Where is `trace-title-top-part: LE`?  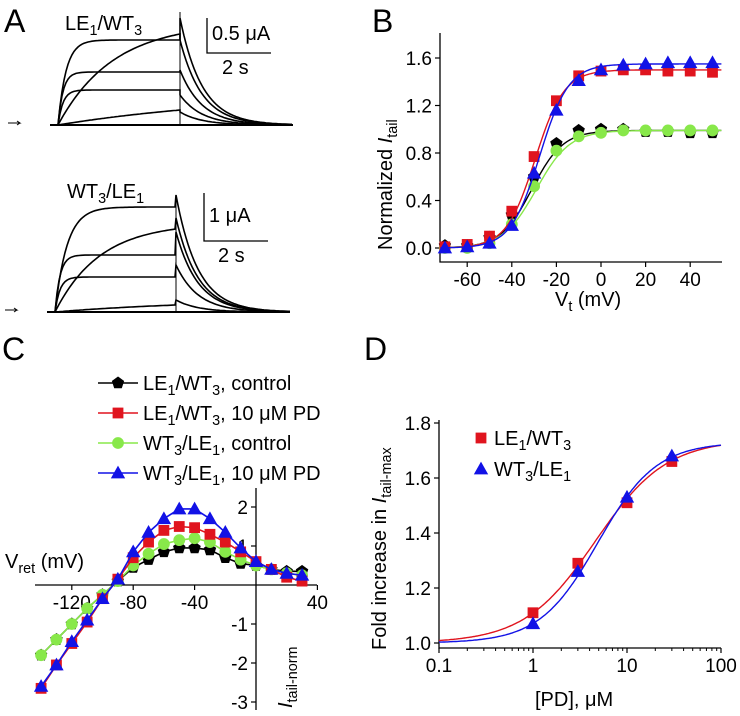 trace-title-top-part: LE is located at coordinates (77, 24).